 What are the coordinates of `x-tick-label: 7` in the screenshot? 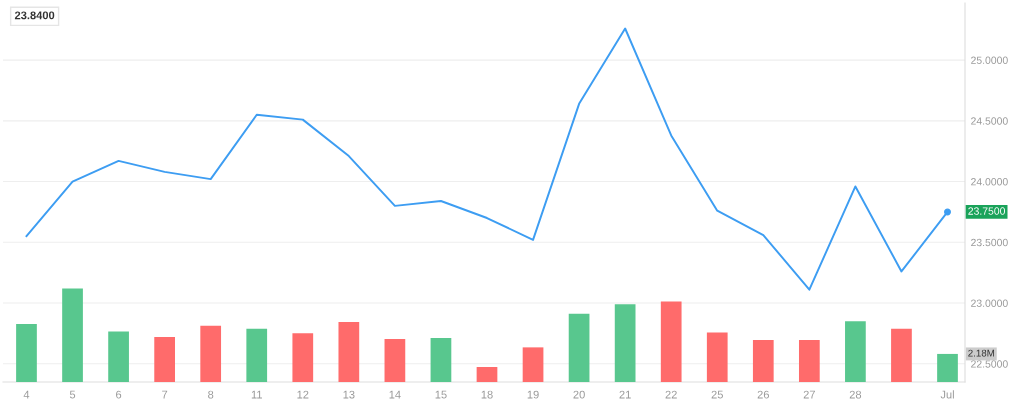 It's located at (165, 394).